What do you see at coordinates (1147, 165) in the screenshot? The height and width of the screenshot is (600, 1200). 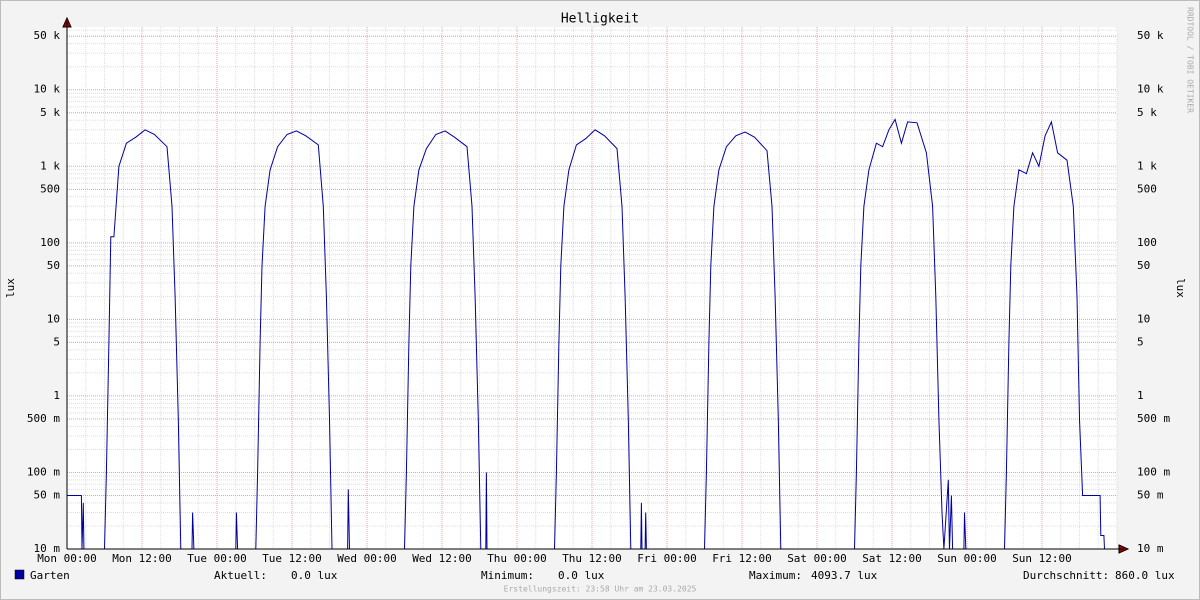 I see `y2-tick-label: 1 k` at bounding box center [1147, 165].